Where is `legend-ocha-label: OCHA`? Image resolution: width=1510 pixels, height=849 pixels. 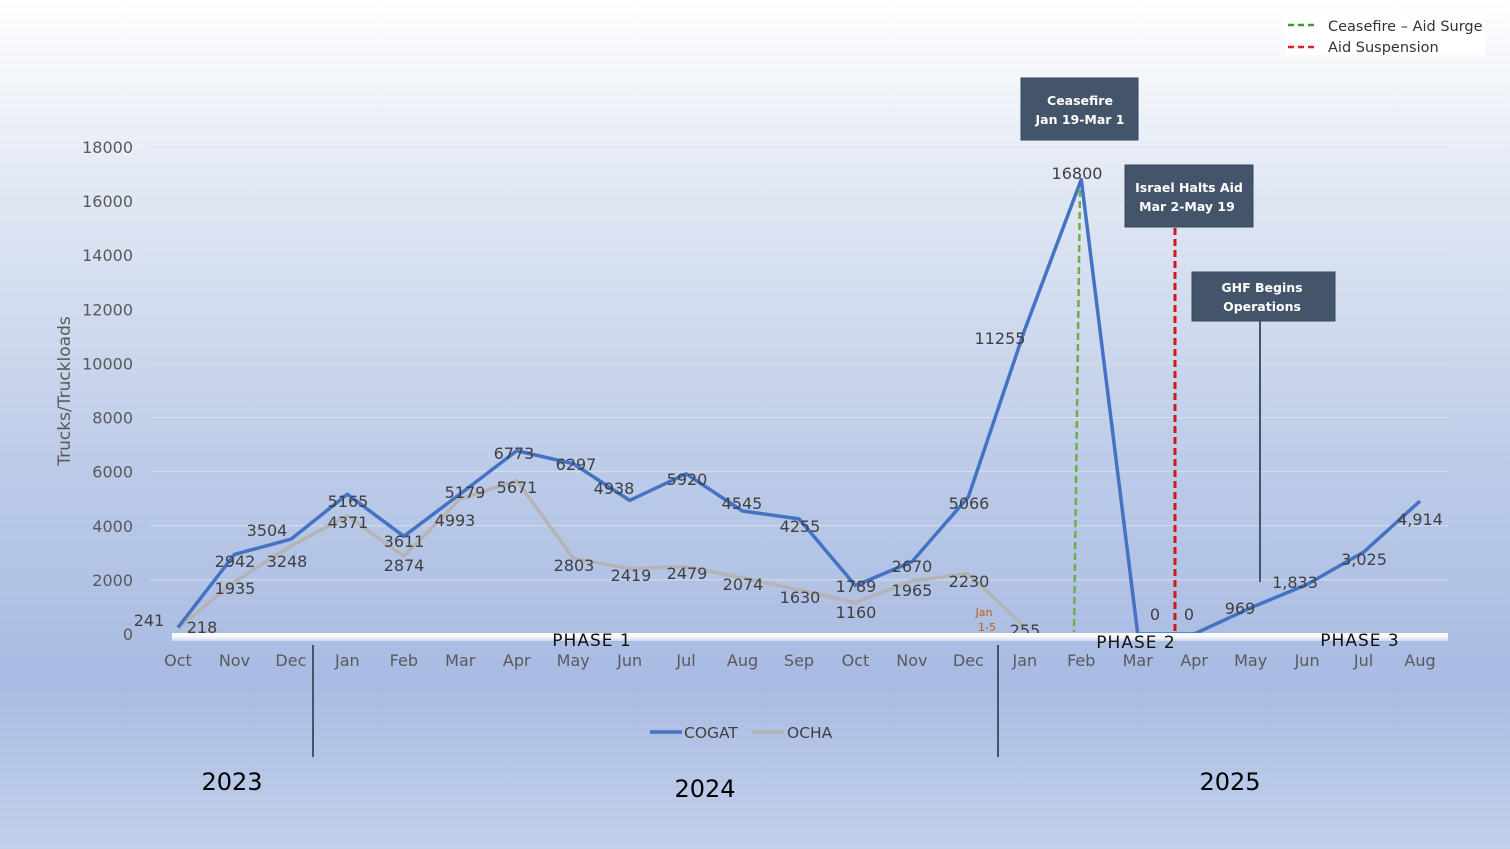 legend-ocha-label: OCHA is located at coordinates (810, 733).